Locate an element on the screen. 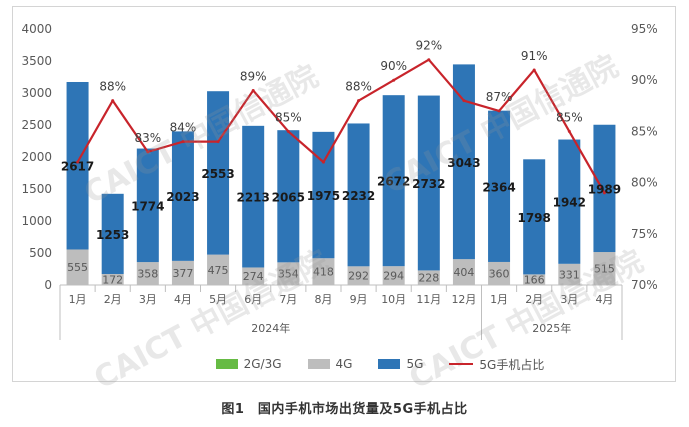  legend-swatch-4g is located at coordinates (318, 364).